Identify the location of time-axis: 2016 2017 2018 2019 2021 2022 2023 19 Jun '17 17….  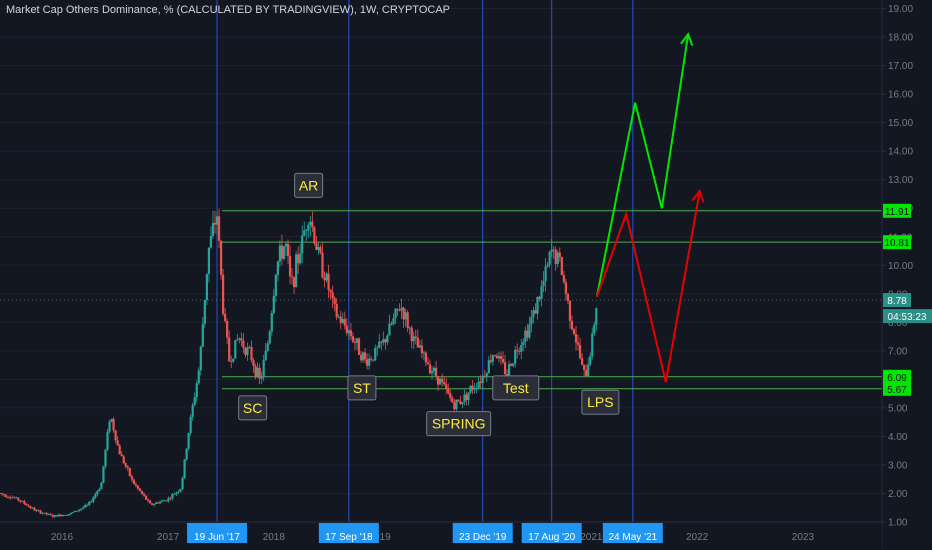
(441, 535).